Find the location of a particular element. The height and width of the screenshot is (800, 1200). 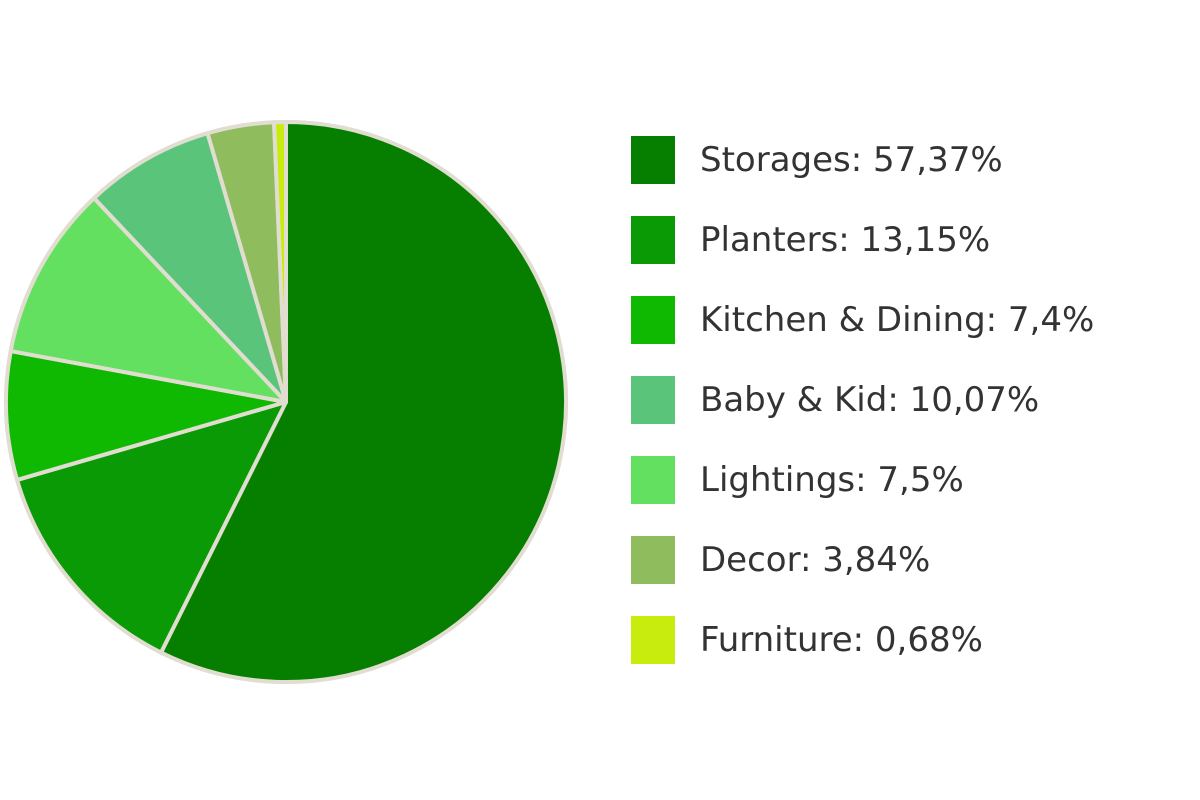

legend-item-kitchen-and-dining: Kitchen & Dining: 7,4% is located at coordinates (862, 320).